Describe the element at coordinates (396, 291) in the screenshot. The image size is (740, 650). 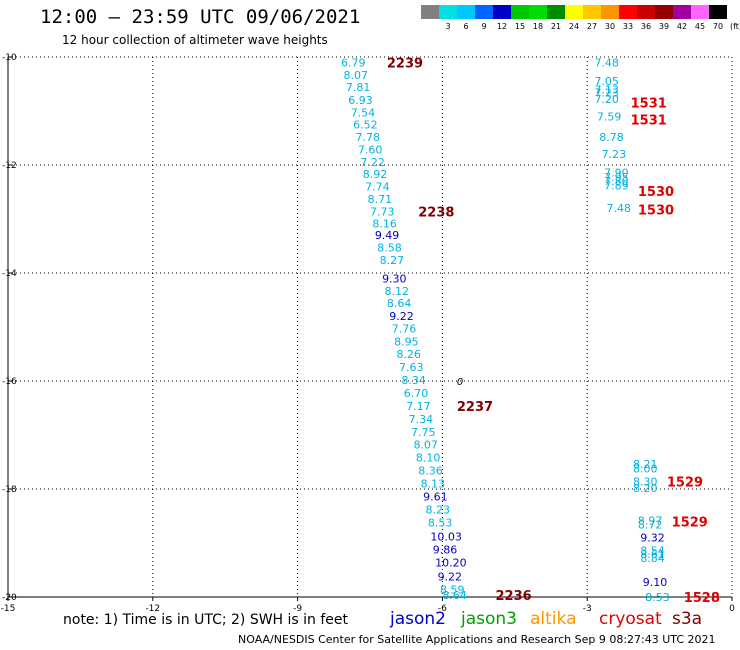
I see `swh-value: 8.12` at that location.